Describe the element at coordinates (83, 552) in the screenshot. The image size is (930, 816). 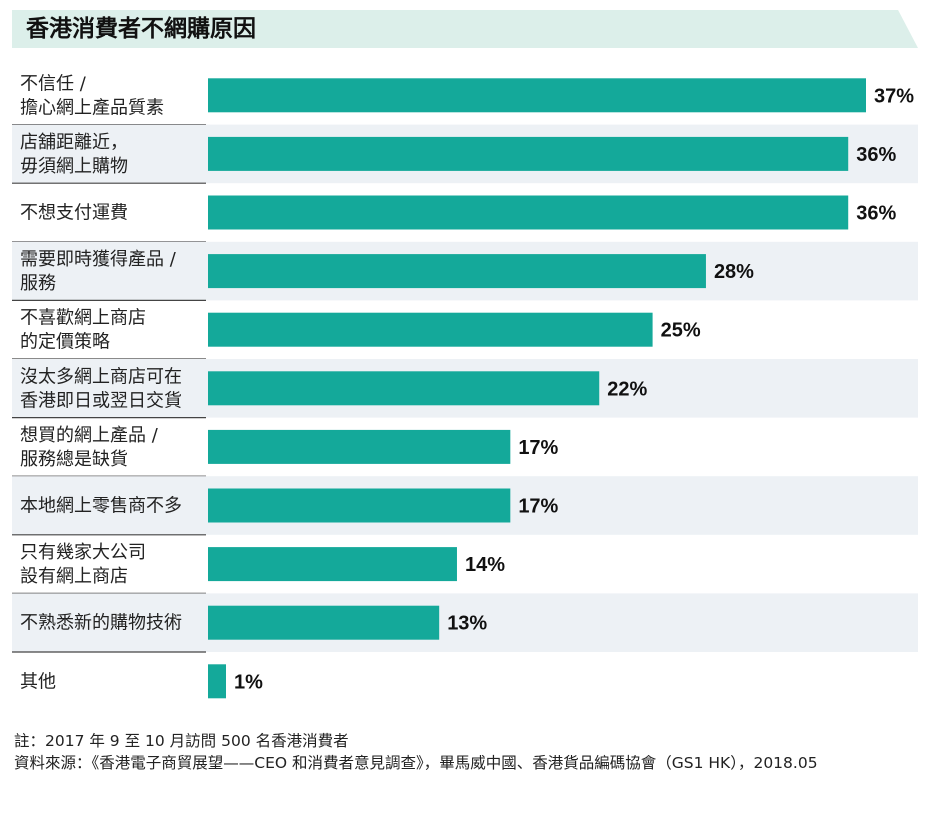
I see `category-label: 只有幾家大公司` at that location.